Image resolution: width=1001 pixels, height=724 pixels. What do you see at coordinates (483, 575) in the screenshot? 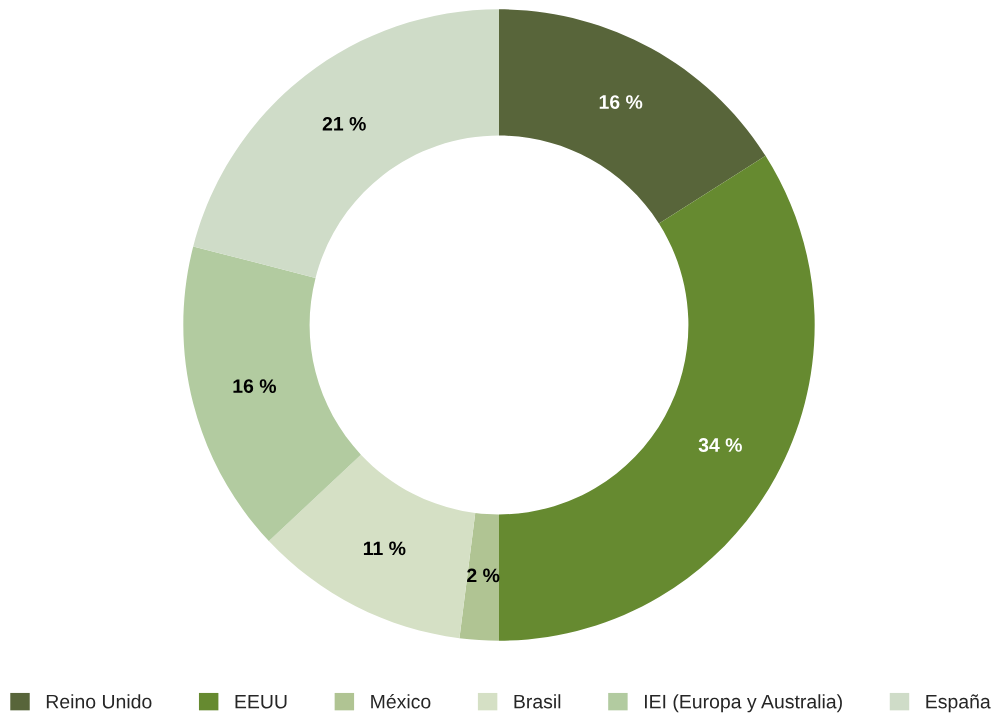
I see `data-label: 2 %` at bounding box center [483, 575].